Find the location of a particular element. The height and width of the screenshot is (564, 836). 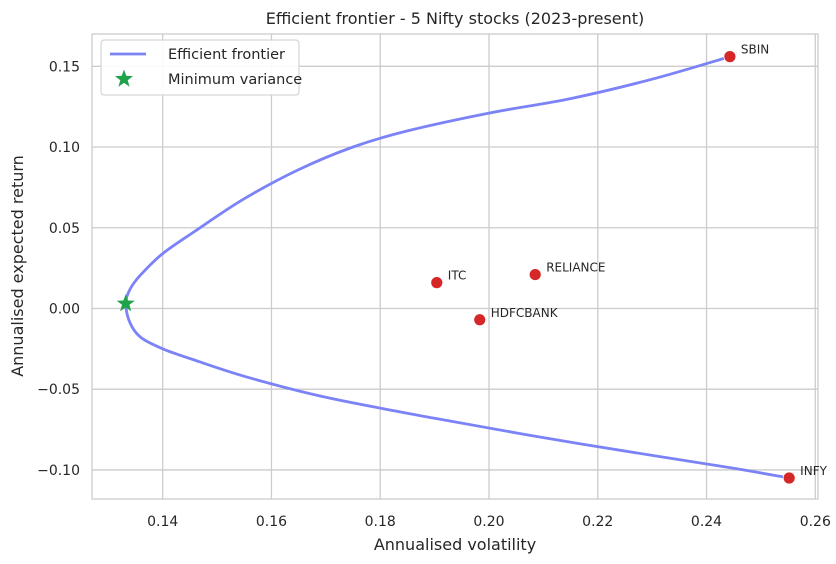

asset-label: HDFCBANK is located at coordinates (525, 313).